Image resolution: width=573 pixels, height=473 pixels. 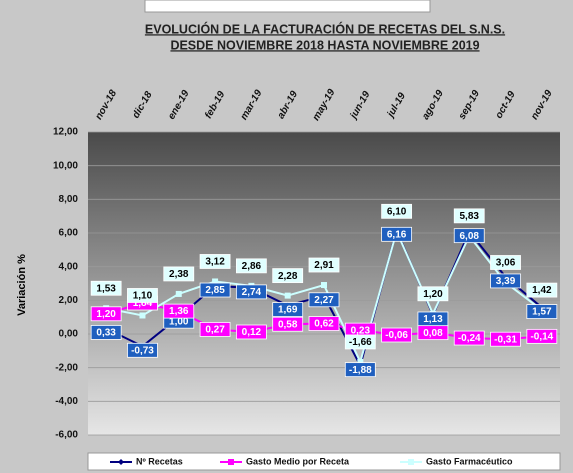 What do you see at coordinates (65, 132) in the screenshot?
I see `y-tick-label: 12,00` at bounding box center [65, 132].